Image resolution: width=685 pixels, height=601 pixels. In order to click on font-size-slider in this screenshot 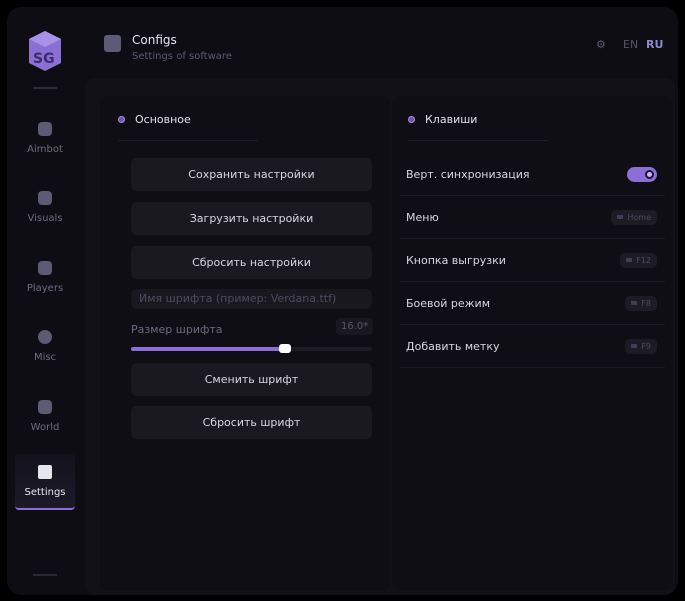, I will do `click(251, 348)`.